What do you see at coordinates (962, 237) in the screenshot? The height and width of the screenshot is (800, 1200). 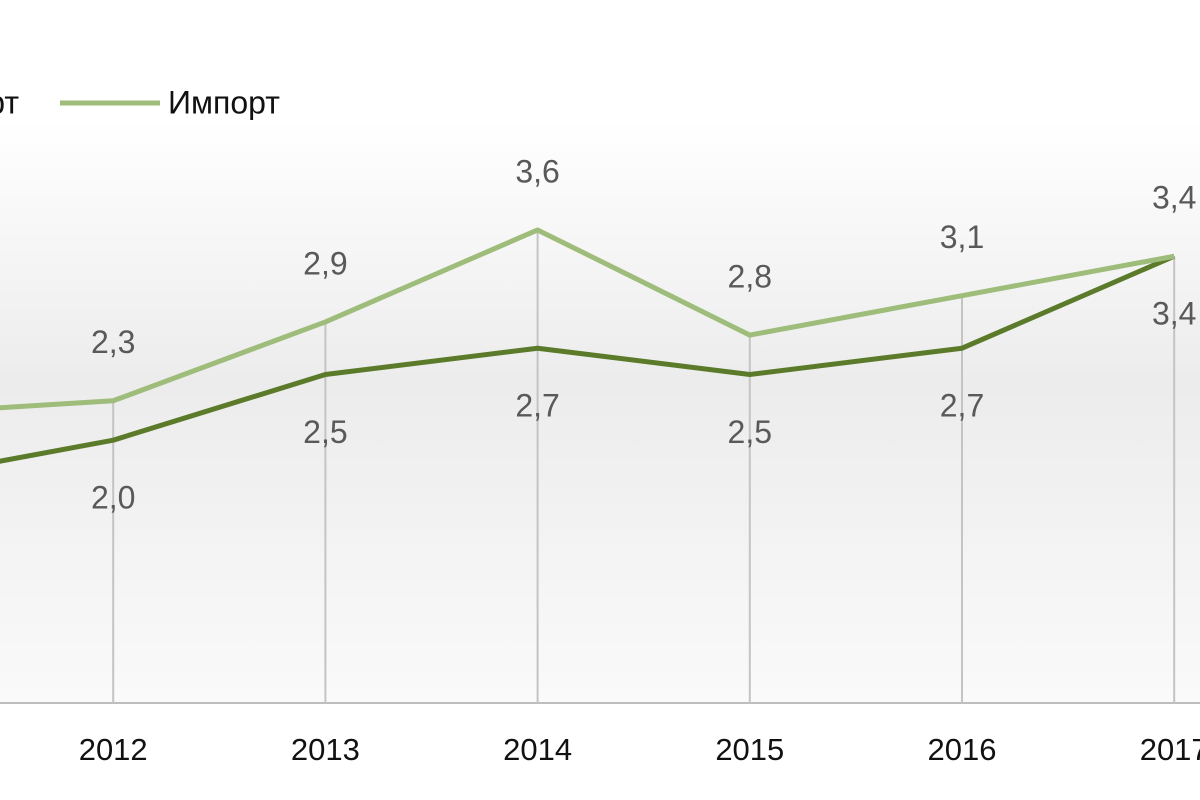 I see `data-label: 3,1` at bounding box center [962, 237].